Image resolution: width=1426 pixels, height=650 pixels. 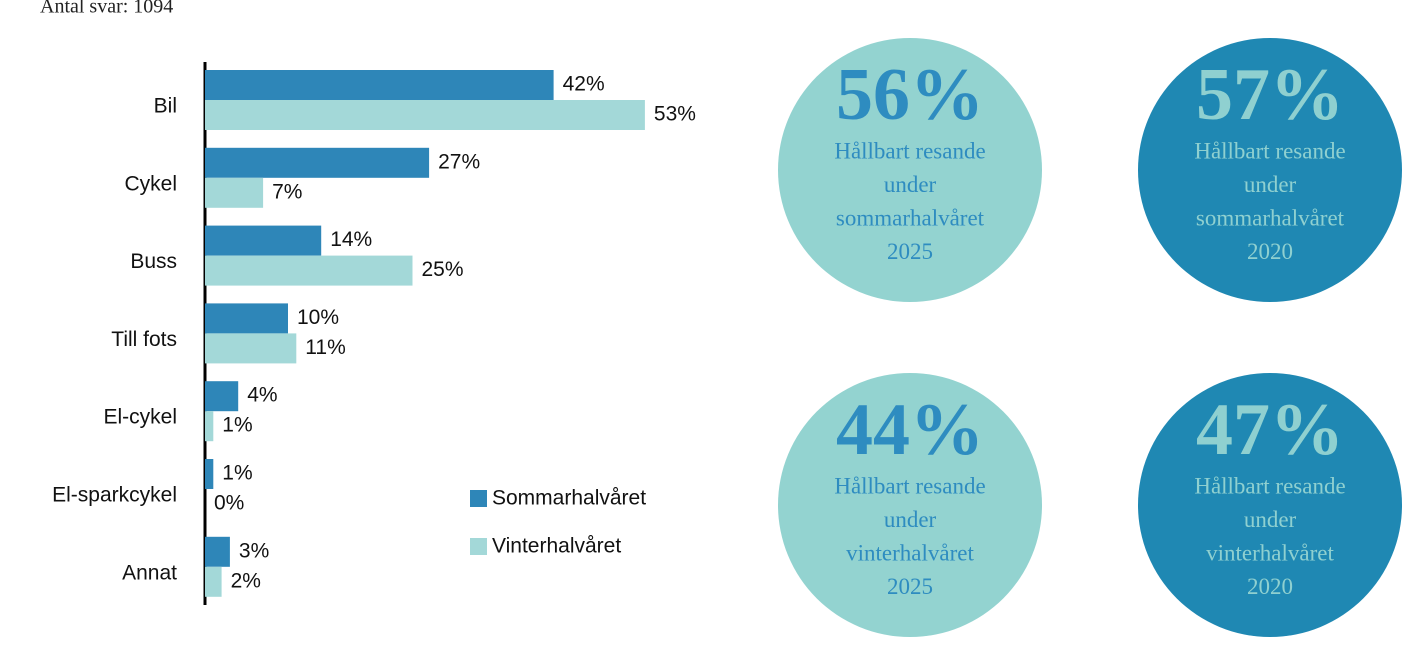 What do you see at coordinates (153, 261) in the screenshot?
I see `category-label: Buss` at bounding box center [153, 261].